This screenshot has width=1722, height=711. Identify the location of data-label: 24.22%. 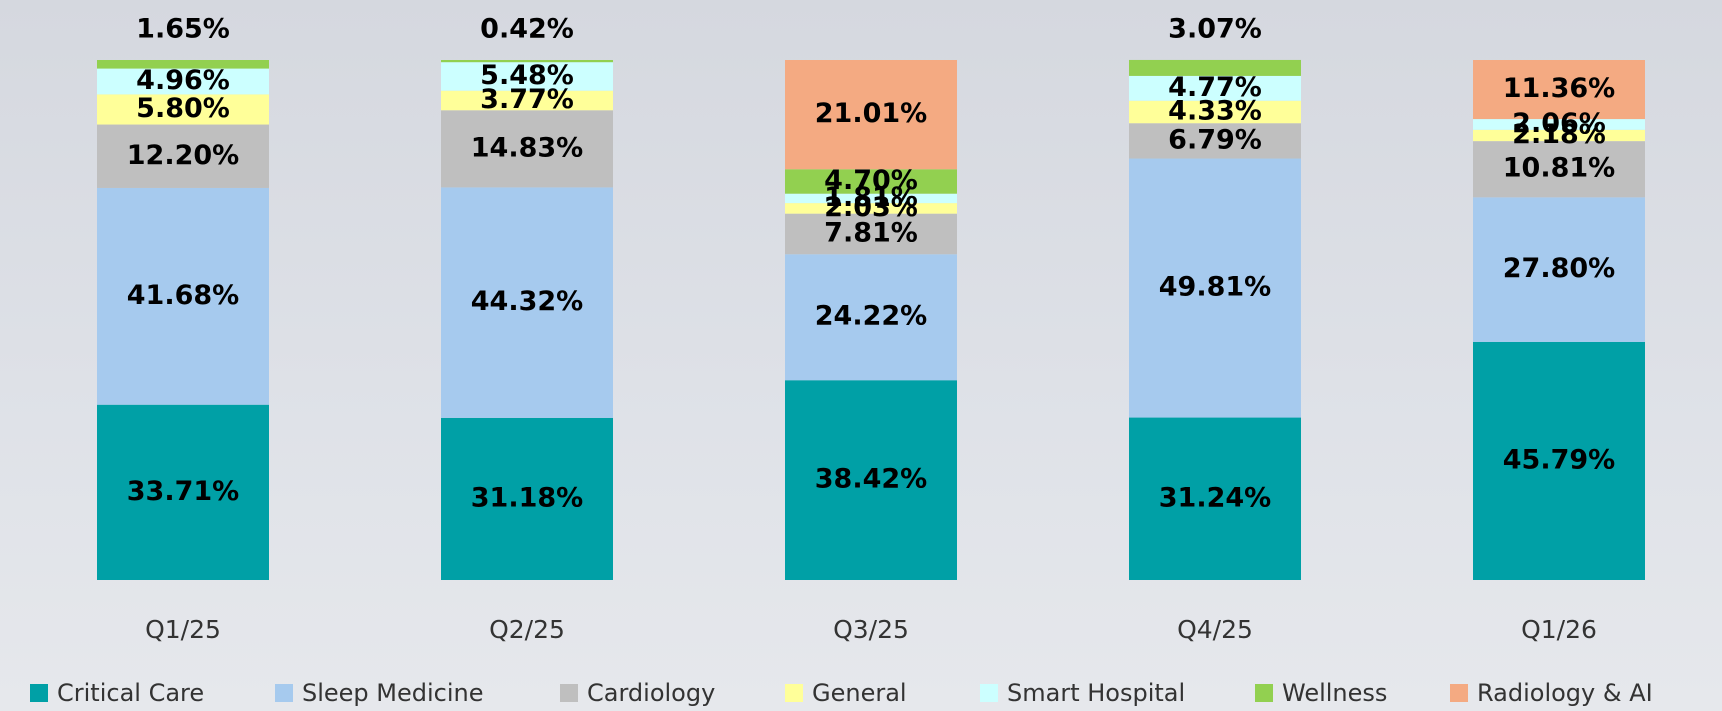
(871, 316).